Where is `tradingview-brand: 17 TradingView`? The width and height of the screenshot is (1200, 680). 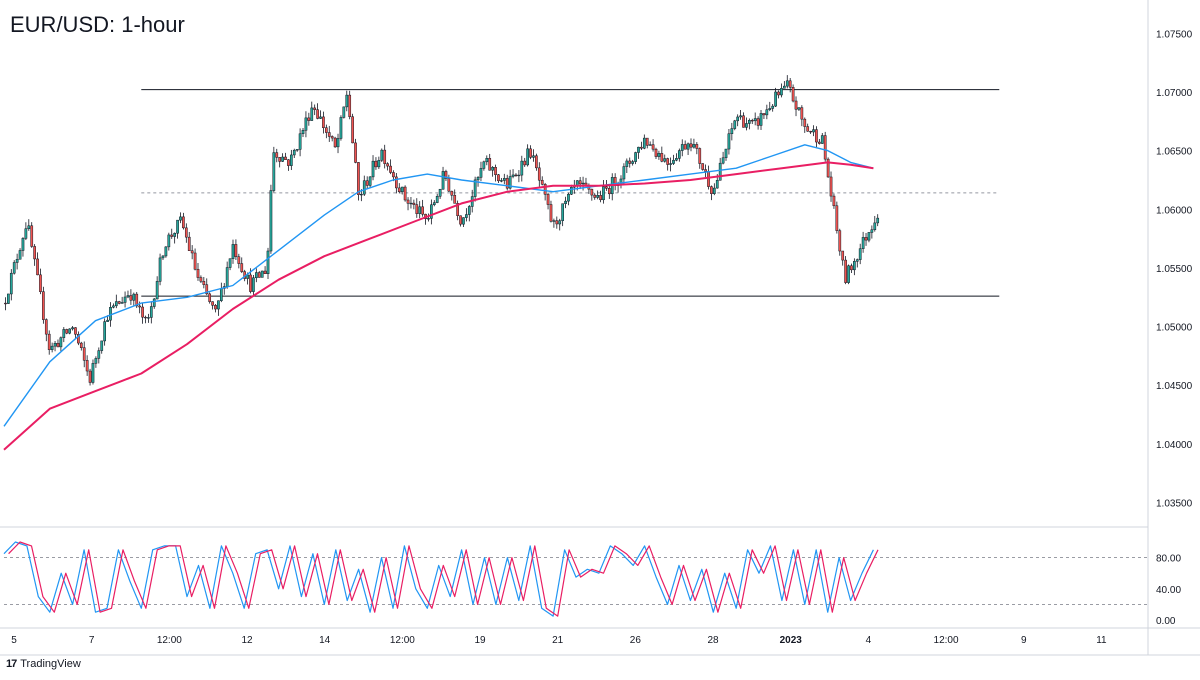 tradingview-brand: 17 TradingView is located at coordinates (43, 664).